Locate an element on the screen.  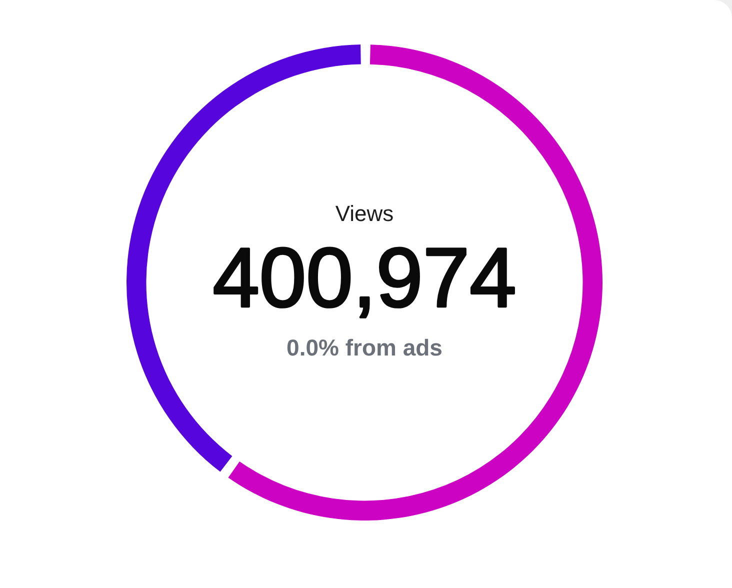
text: 0.0% from ads is located at coordinates (364, 347).